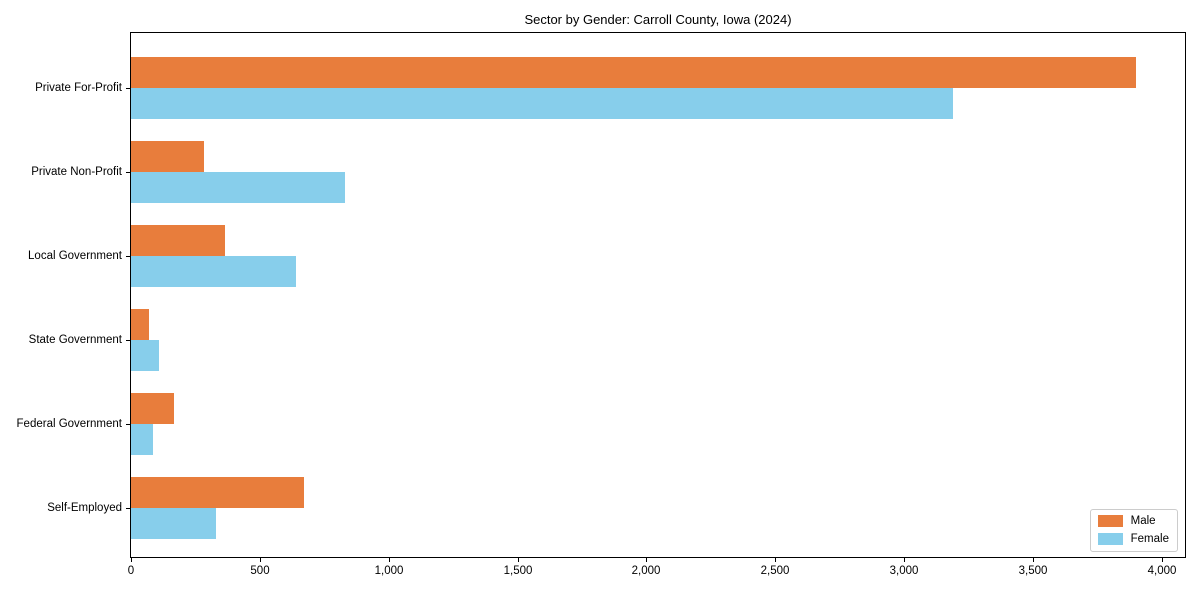  Describe the element at coordinates (646, 571) in the screenshot. I see `x-tick-label: 2,000` at that location.